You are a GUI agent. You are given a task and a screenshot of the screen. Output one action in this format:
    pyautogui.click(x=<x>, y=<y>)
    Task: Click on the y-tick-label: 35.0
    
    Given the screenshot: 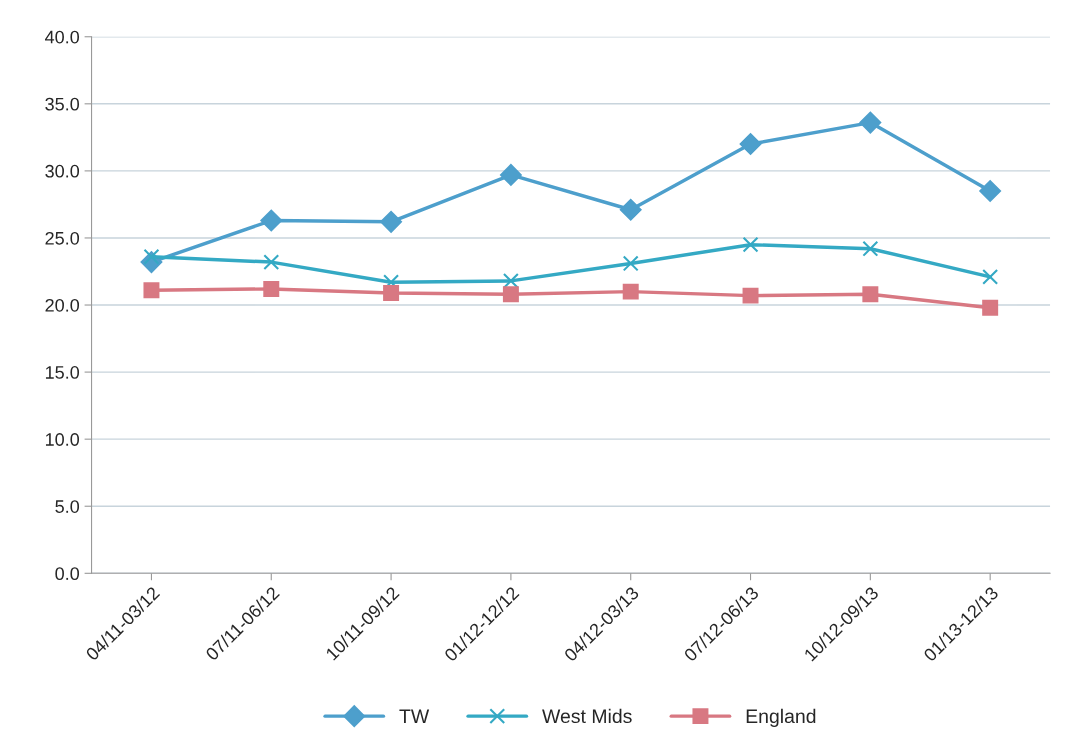 What is the action you would take?
    pyautogui.click(x=62, y=104)
    